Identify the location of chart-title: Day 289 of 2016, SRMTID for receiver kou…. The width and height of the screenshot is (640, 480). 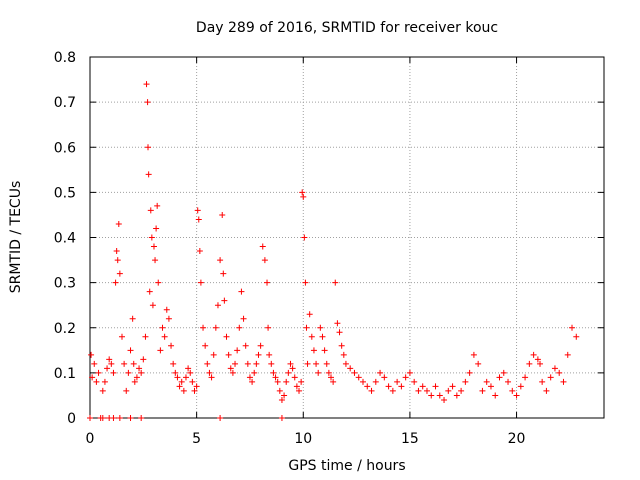
(347, 28).